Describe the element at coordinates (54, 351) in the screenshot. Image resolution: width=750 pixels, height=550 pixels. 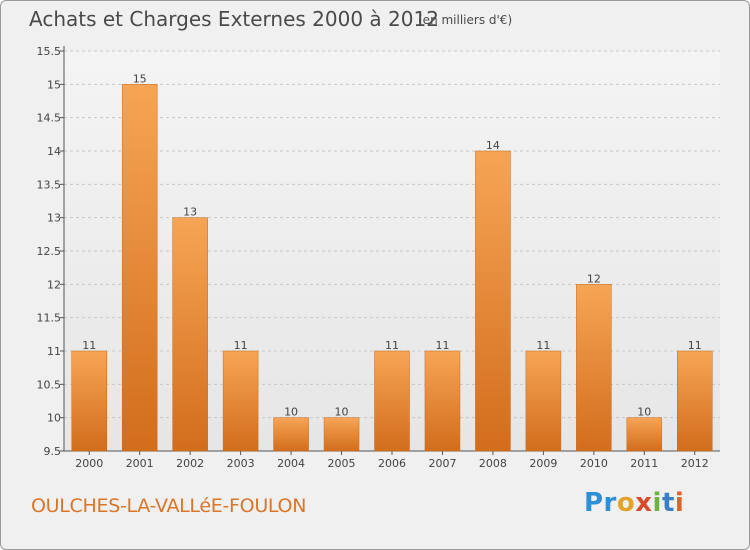
I see `y-tick-label: 11` at that location.